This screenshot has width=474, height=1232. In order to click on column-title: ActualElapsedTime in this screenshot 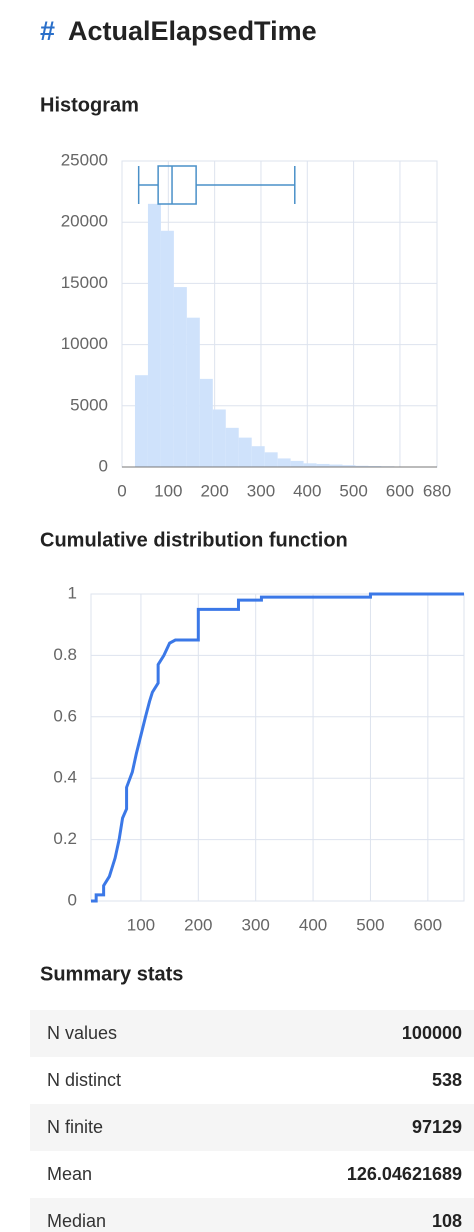, I will do `click(192, 31)`.